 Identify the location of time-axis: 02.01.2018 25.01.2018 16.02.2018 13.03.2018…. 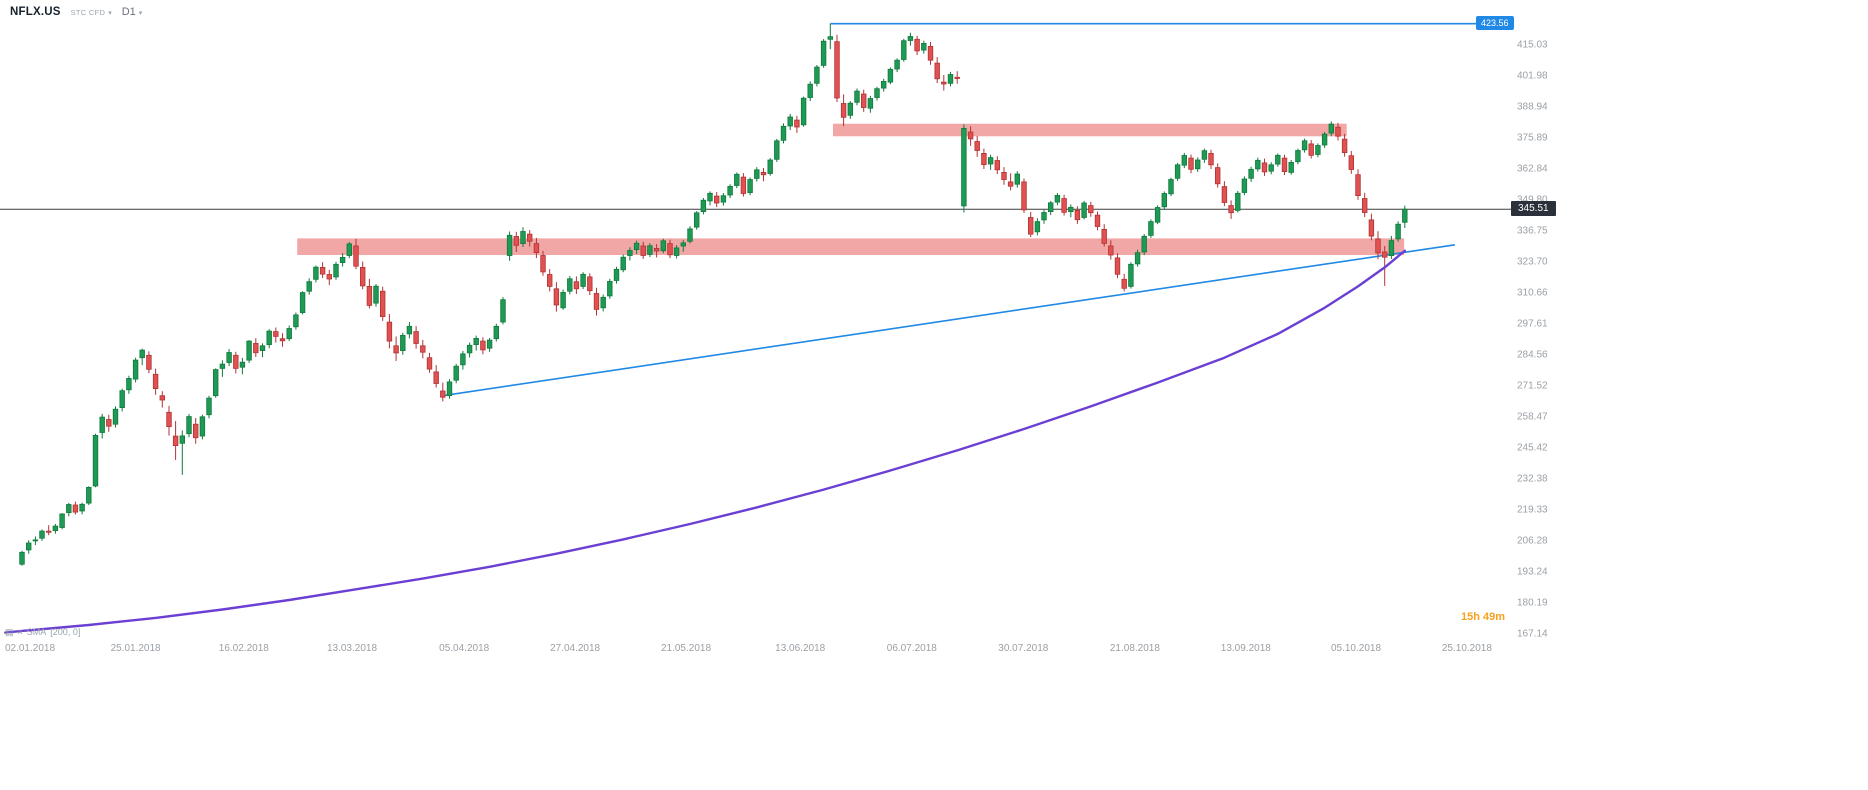
(748, 648).